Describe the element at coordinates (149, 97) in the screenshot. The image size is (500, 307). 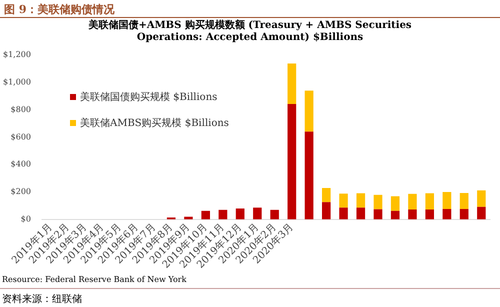
I see `legend-label: 美联储国债购买规模 $Billions` at that location.